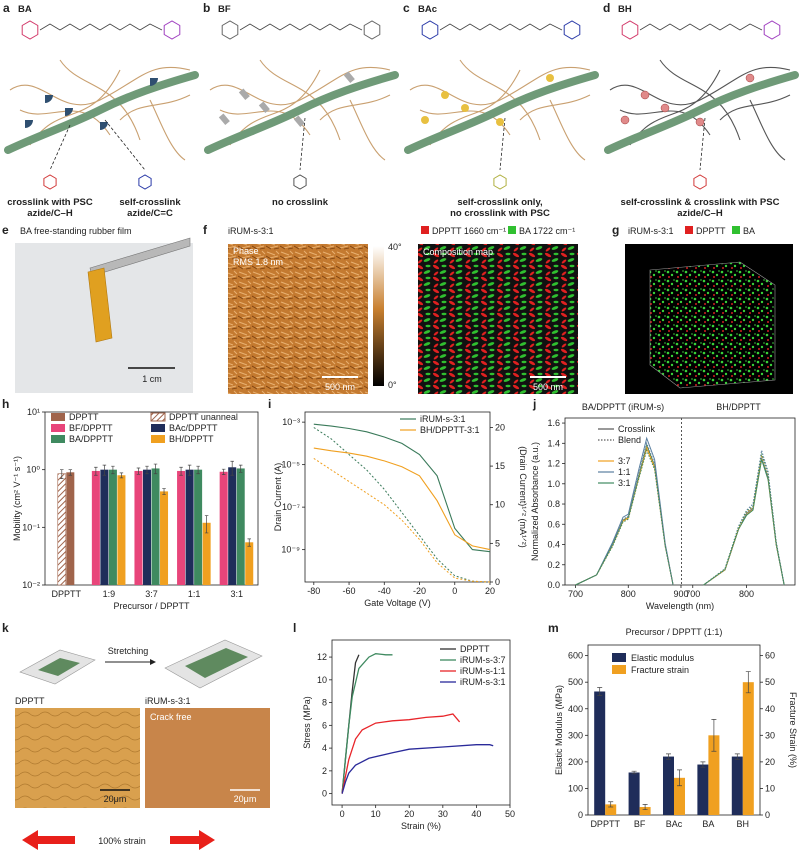 The width and height of the screenshot is (800, 851). What do you see at coordinates (770, 682) in the screenshot?
I see `y-tick-label: 50` at bounding box center [770, 682].